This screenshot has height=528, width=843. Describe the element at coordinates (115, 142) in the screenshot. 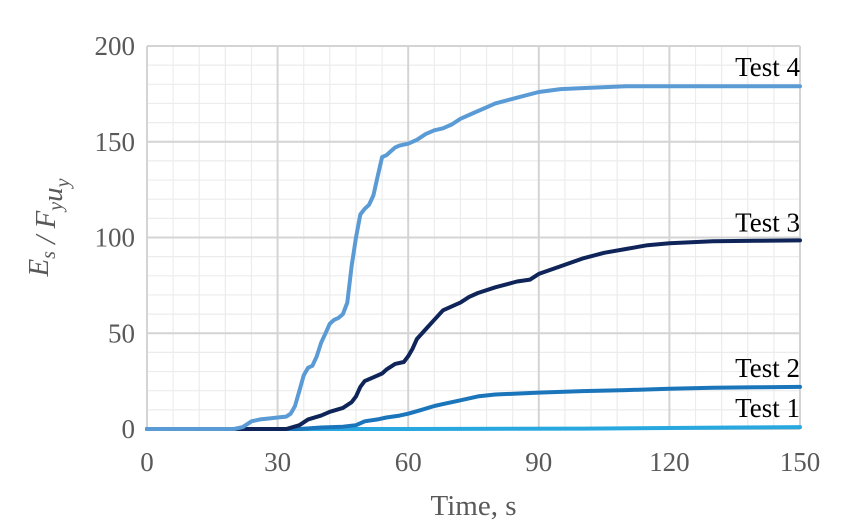

I see `y-tick-label: 150` at that location.